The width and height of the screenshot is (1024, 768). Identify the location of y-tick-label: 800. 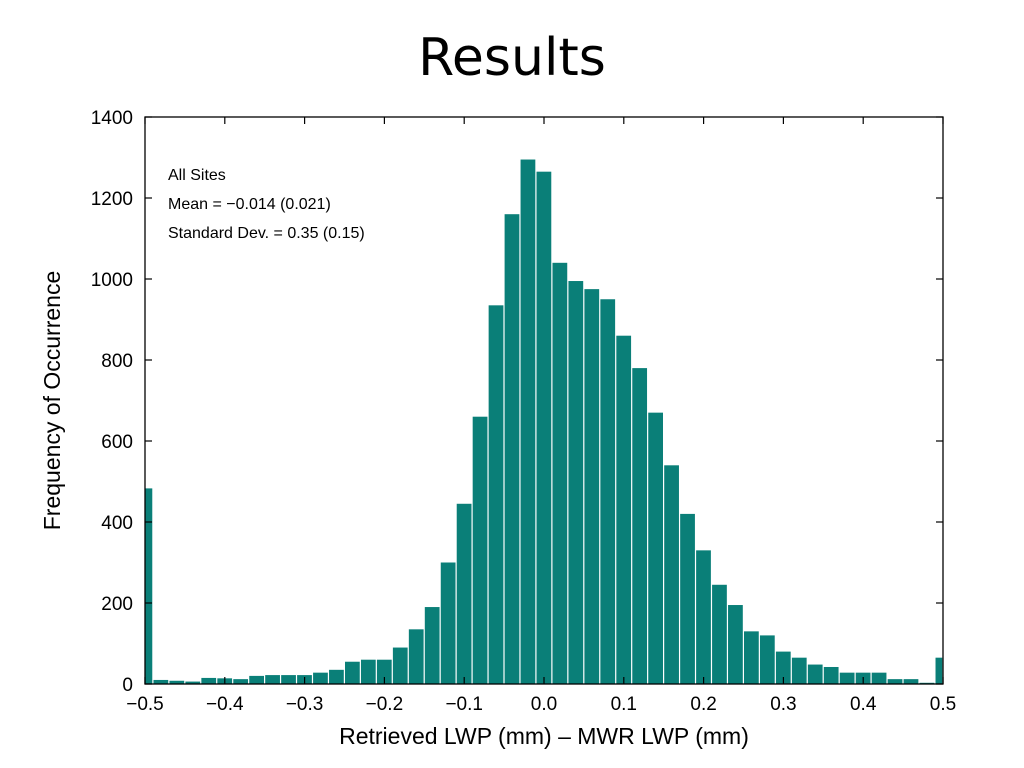
(117, 361).